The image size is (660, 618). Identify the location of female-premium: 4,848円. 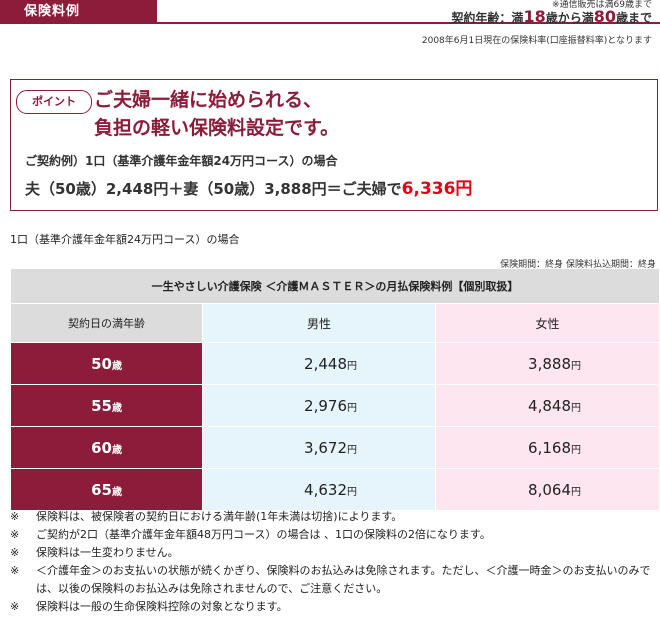
(547, 405).